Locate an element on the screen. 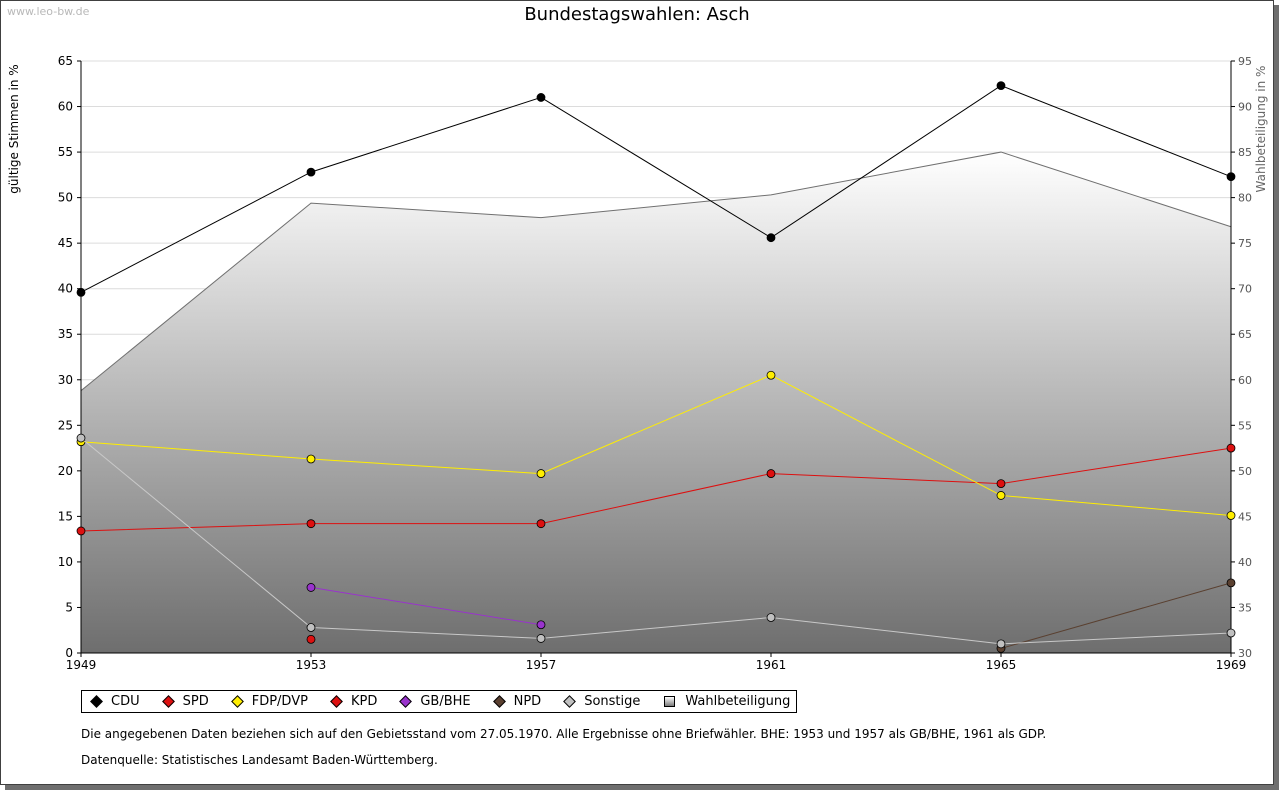 This screenshot has height=791, width=1280. y-tick-label: 65 is located at coordinates (65, 61).